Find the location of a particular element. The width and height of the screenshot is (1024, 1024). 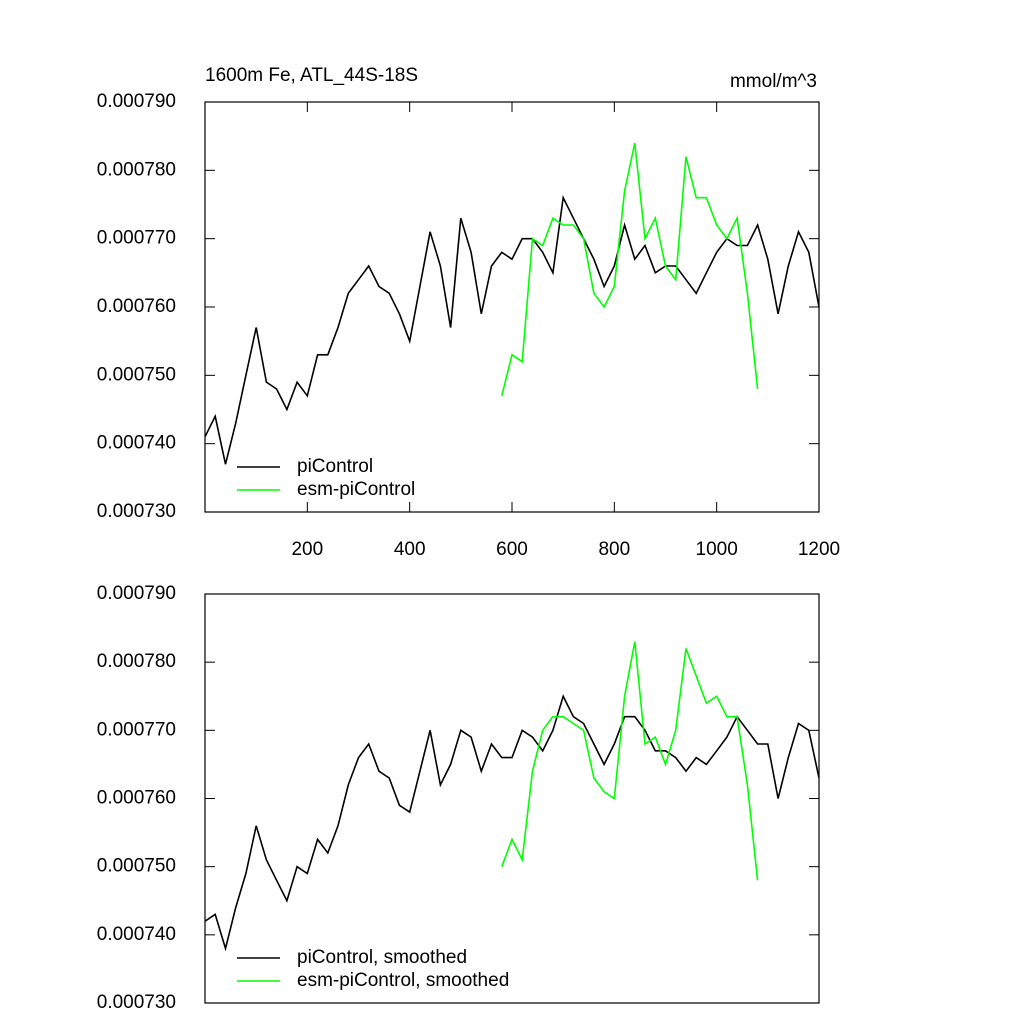

x-tick-label: 400 is located at coordinates (410, 549).